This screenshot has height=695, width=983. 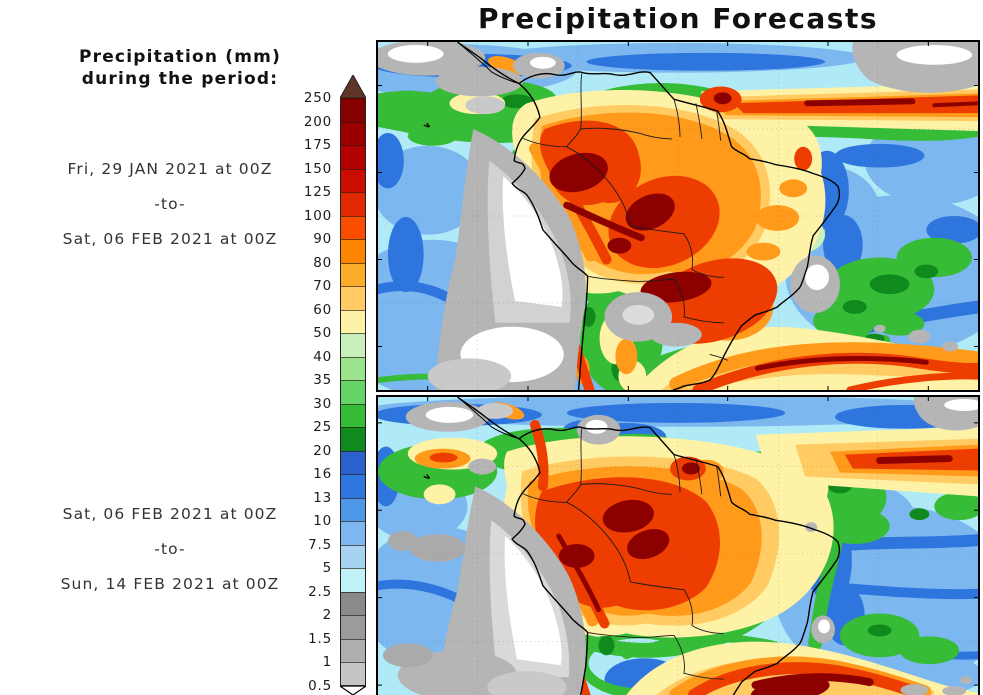 I want to click on colorbar-level-1: 1, so click(x=327, y=662).